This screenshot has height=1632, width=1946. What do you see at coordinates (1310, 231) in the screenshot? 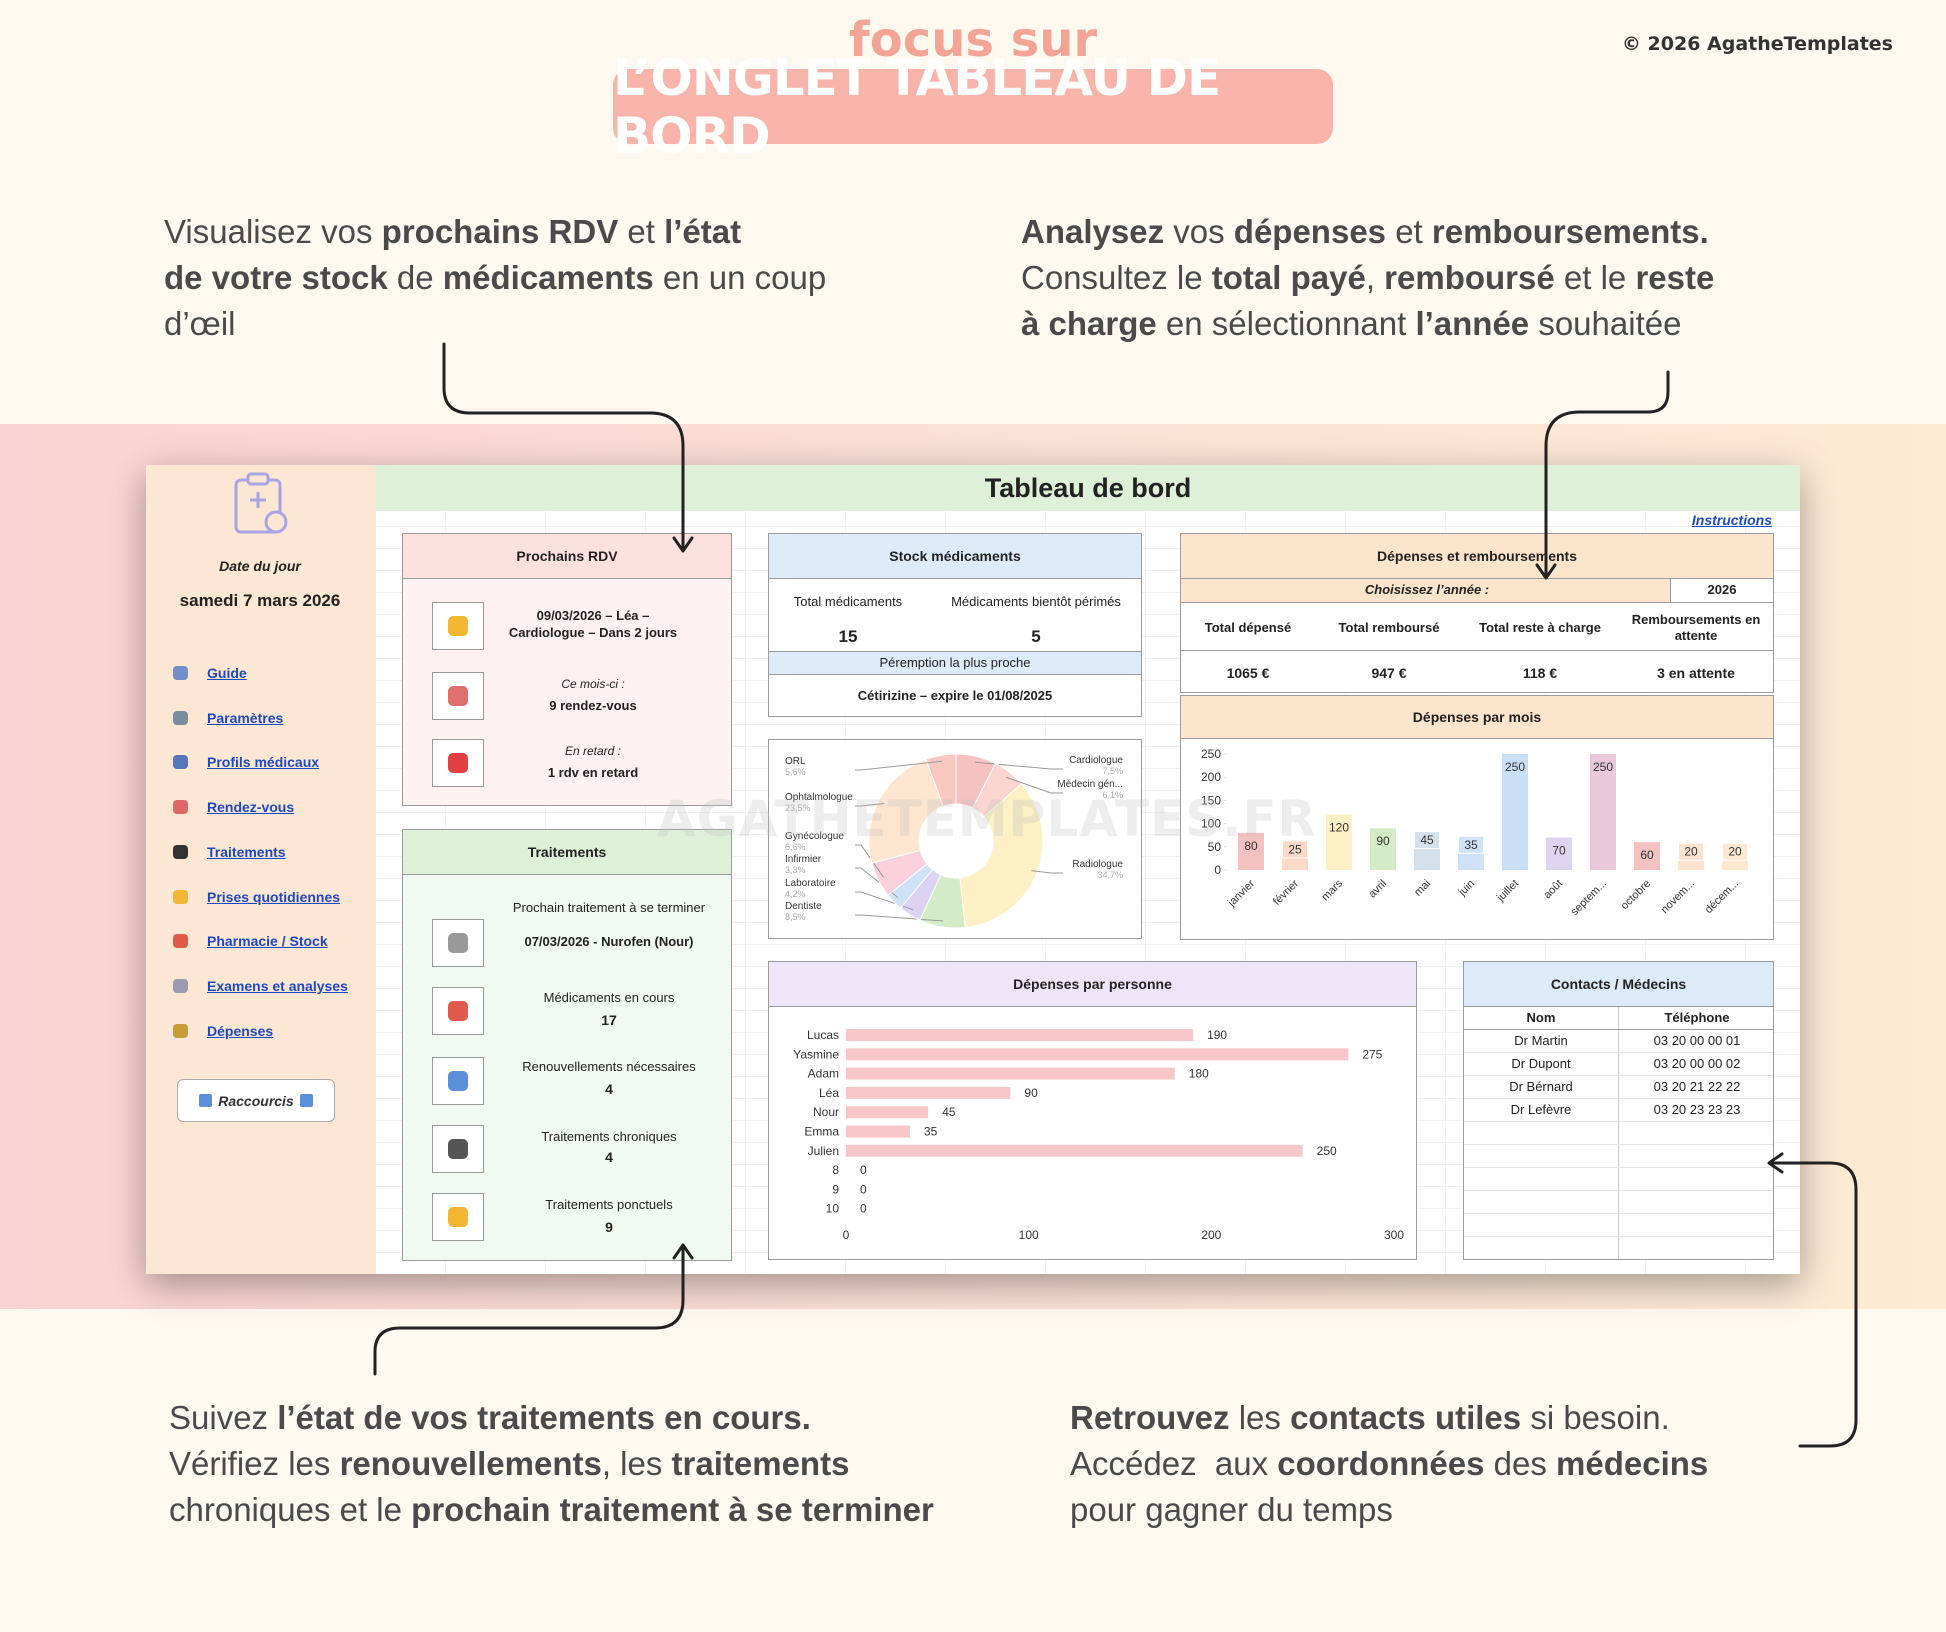
I see `callout-text: dépenses` at bounding box center [1310, 231].